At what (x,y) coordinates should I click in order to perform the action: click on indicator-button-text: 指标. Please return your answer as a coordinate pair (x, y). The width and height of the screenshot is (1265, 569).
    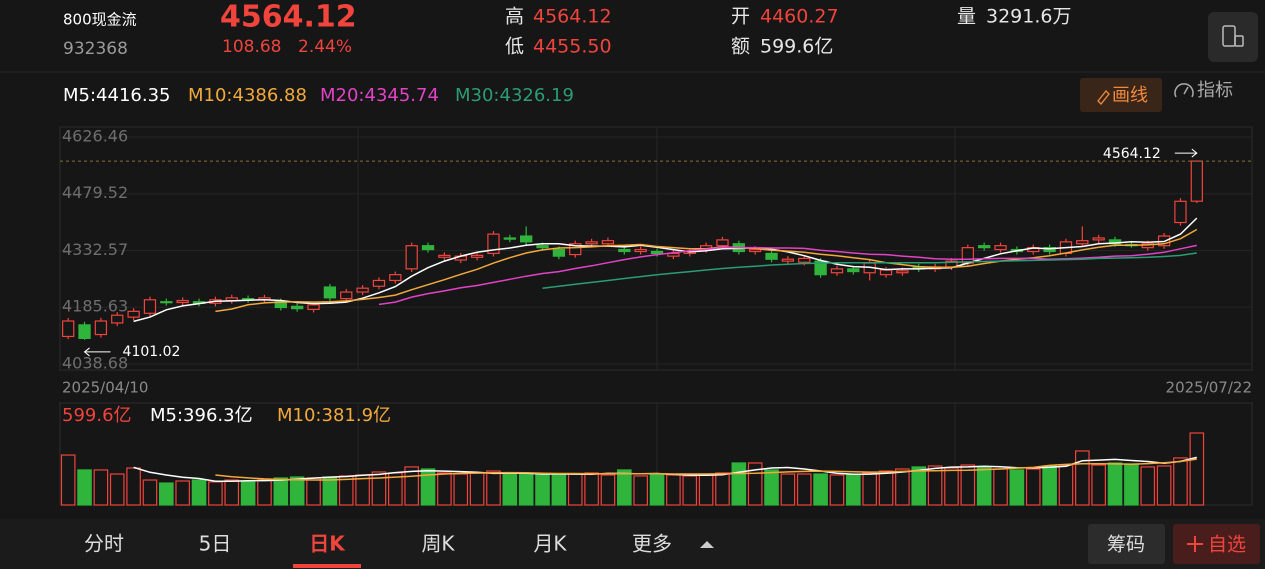
    Looking at the image, I should click on (1215, 90).